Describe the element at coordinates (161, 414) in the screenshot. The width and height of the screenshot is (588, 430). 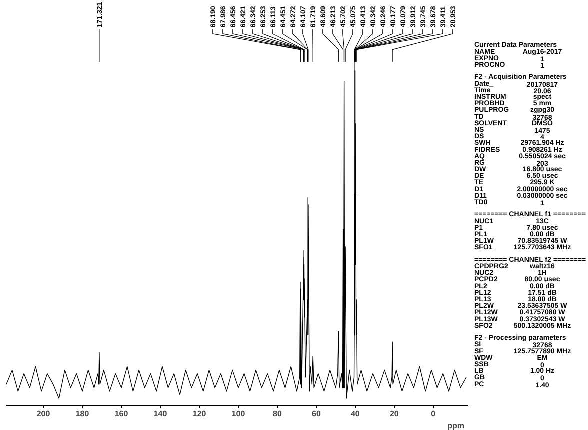
I see `x-tick-label: 140` at that location.